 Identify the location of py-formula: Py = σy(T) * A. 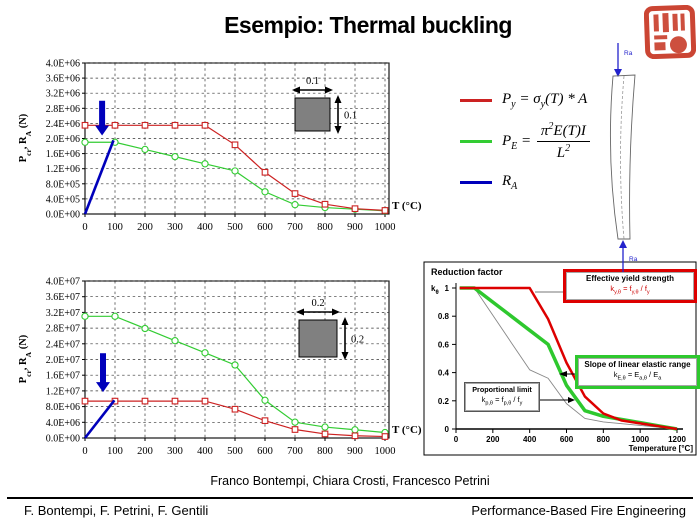
(545, 100).